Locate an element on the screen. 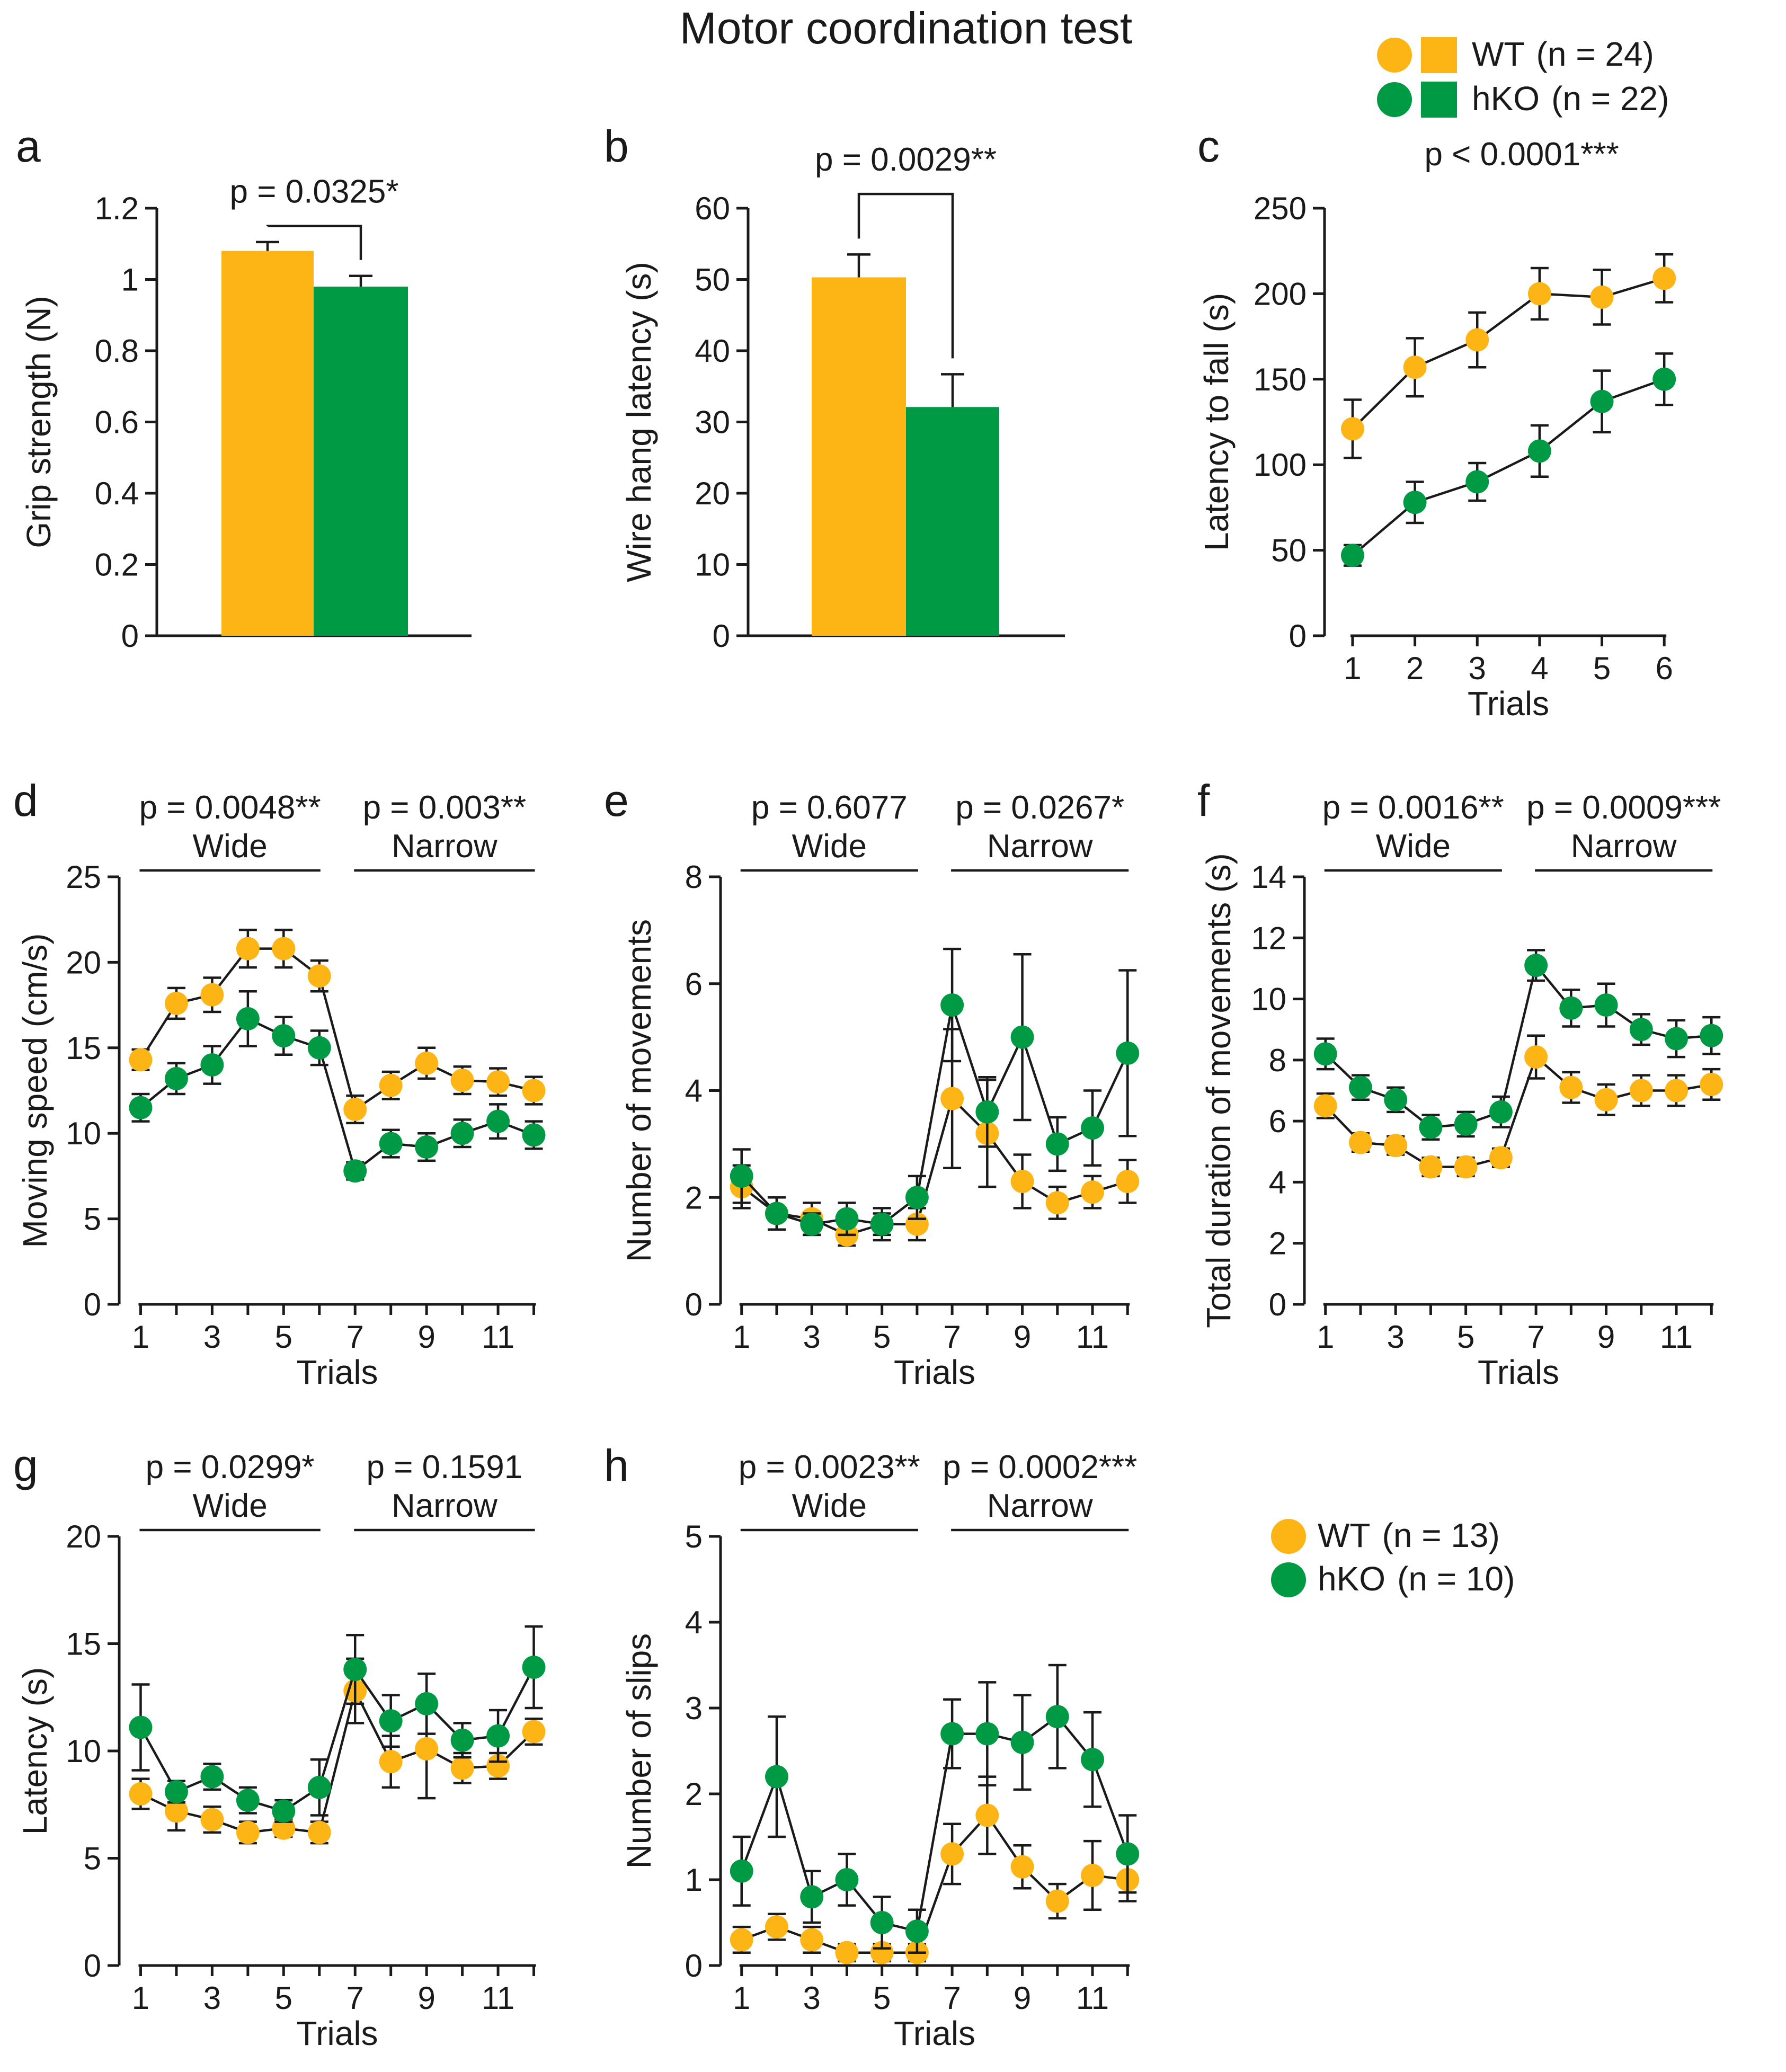 The height and width of the screenshot is (2072, 1786). panel-letter: c is located at coordinates (1208, 146).